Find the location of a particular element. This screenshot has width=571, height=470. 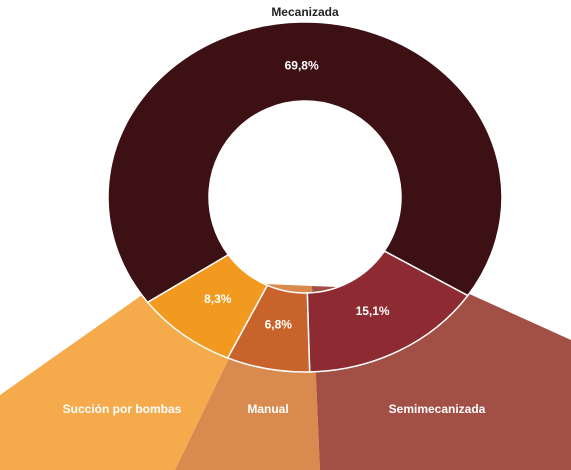

donut-slice is located at coordinates (207, 306).